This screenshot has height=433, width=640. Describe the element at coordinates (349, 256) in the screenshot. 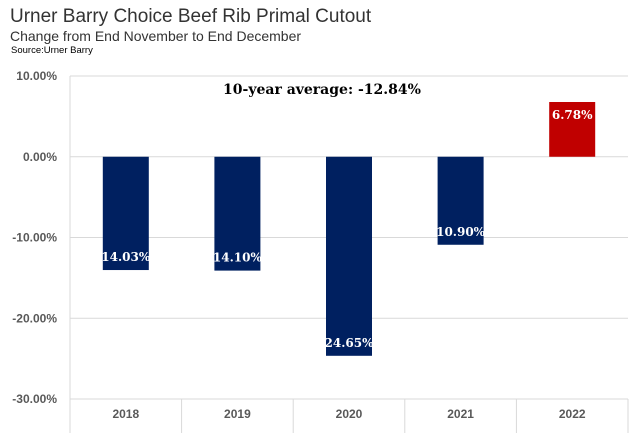

I see `bar-2020` at that location.